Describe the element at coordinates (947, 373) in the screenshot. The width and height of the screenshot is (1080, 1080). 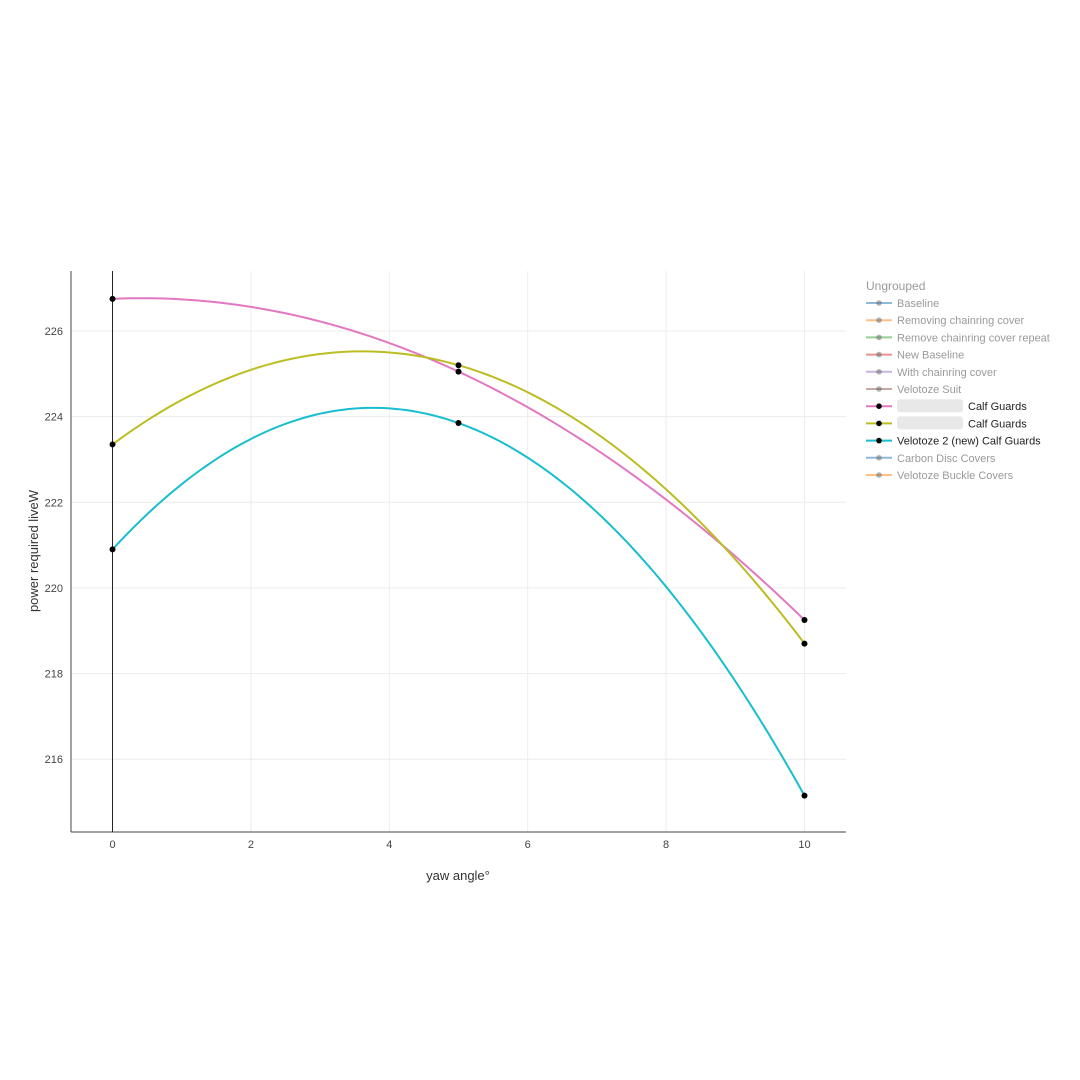
I see `legend-label: With chainring cover` at that location.